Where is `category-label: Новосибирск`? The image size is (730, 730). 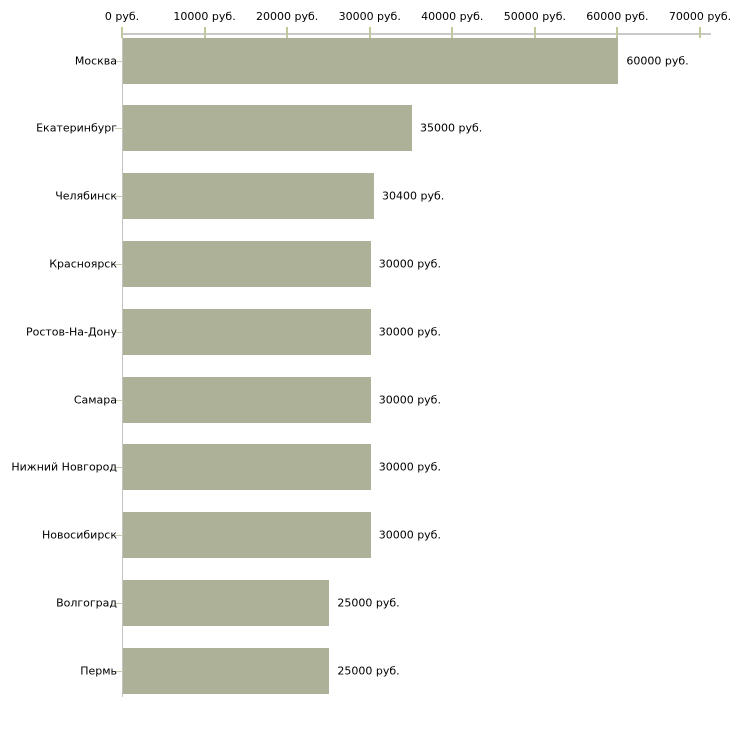
category-label: Новосибирск is located at coordinates (79, 535).